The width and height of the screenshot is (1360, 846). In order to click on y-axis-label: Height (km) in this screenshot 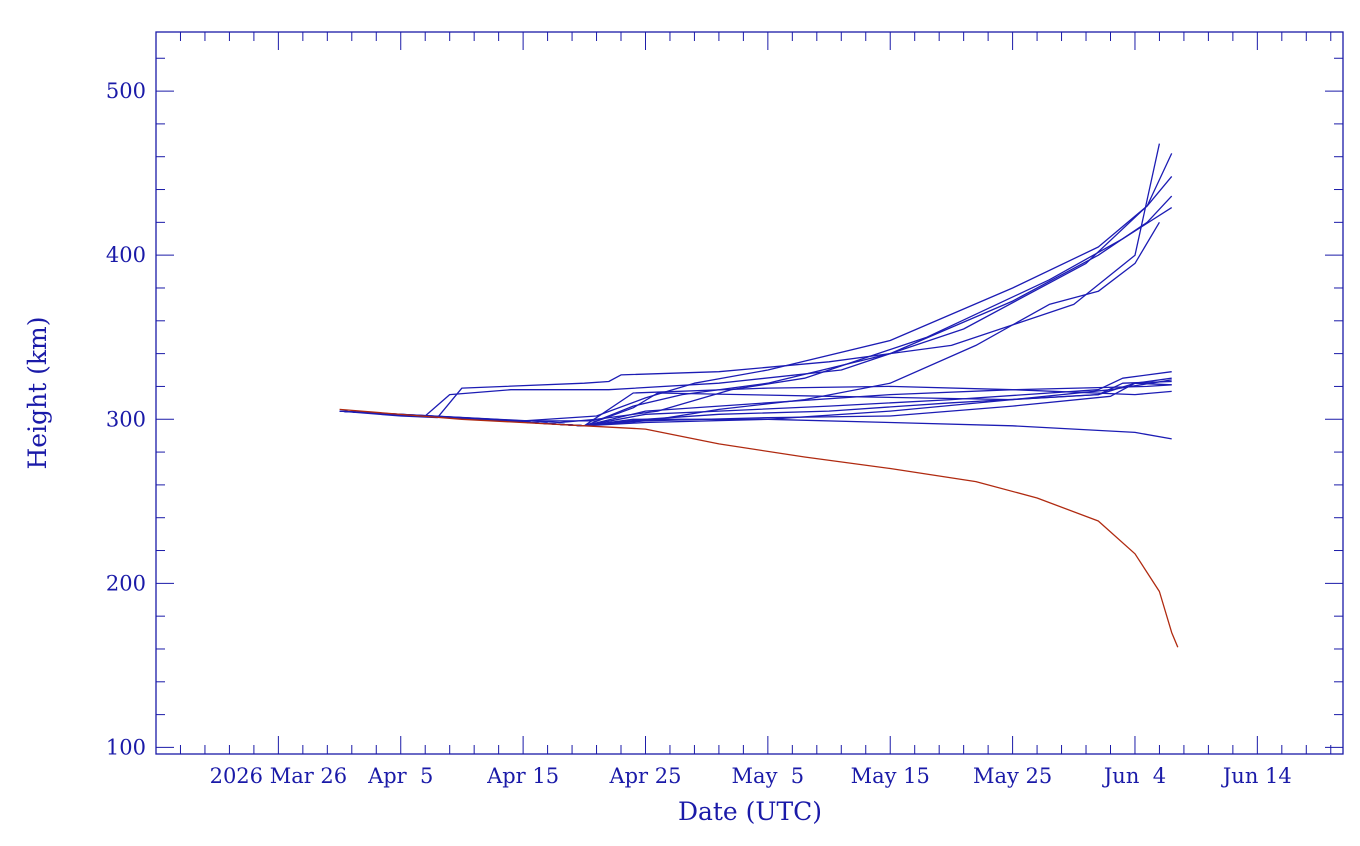, I will do `click(37, 392)`.